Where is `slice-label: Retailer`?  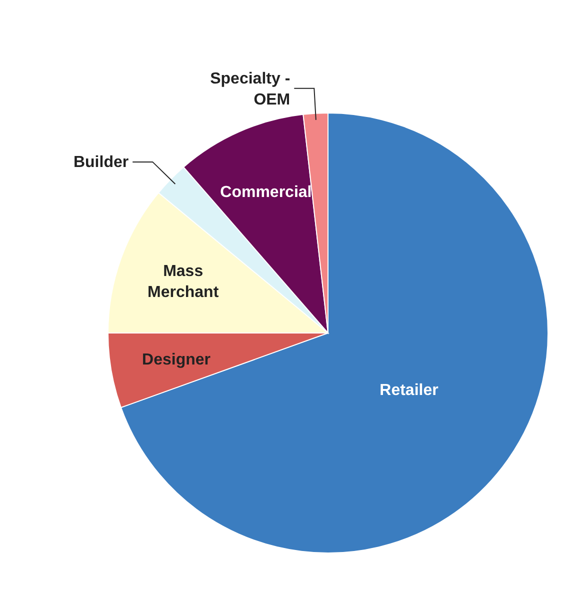
slice-label: Retailer is located at coordinates (409, 389).